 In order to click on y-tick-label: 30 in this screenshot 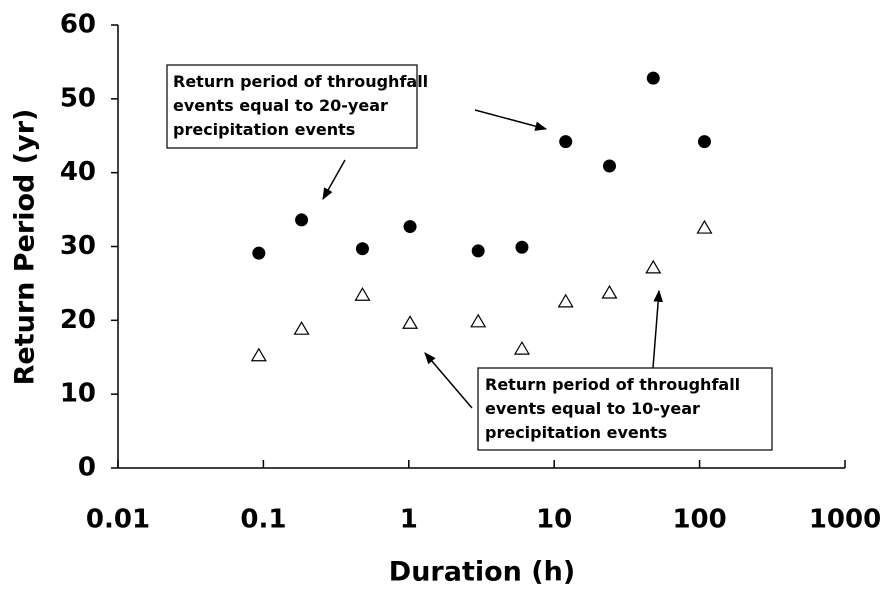, I will do `click(78, 246)`.